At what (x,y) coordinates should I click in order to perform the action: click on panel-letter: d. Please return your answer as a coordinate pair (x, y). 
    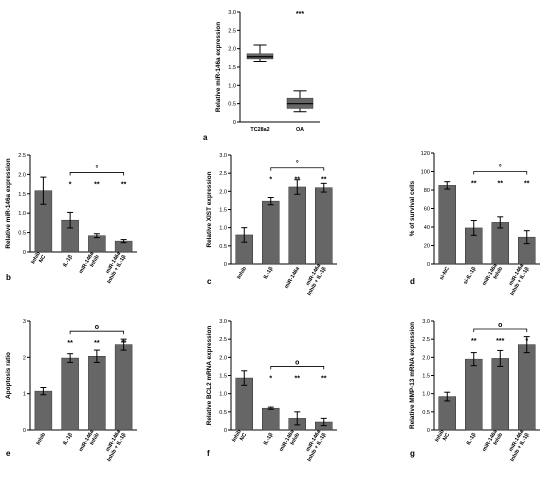
    Looking at the image, I should click on (412, 281).